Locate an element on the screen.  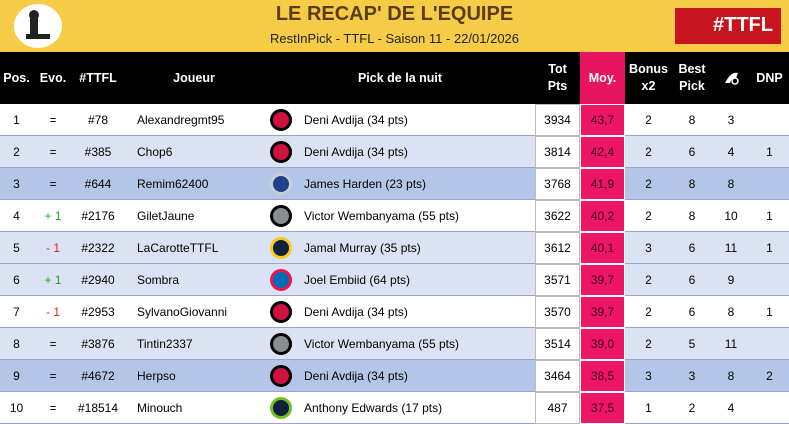
cell: Minouch is located at coordinates (160, 408).